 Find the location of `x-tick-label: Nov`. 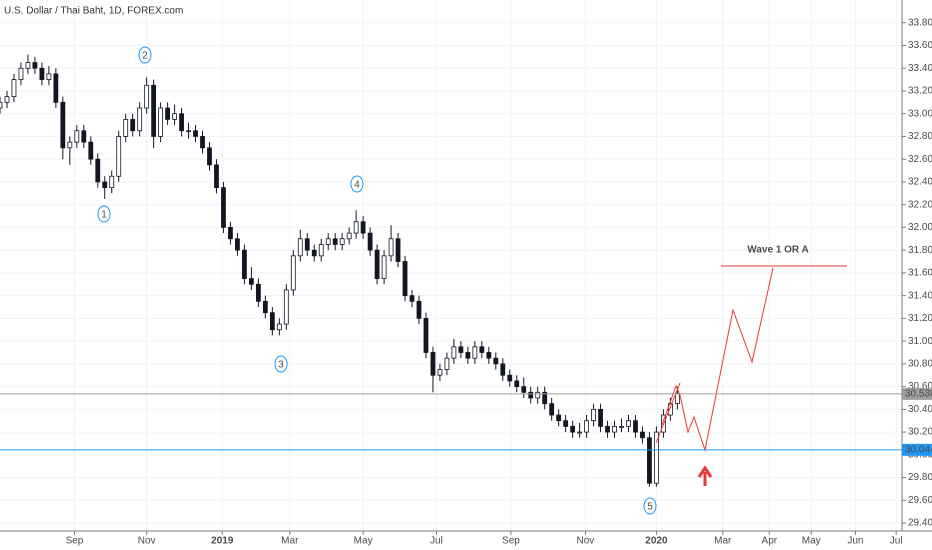

x-tick-label: Nov is located at coordinates (147, 541).